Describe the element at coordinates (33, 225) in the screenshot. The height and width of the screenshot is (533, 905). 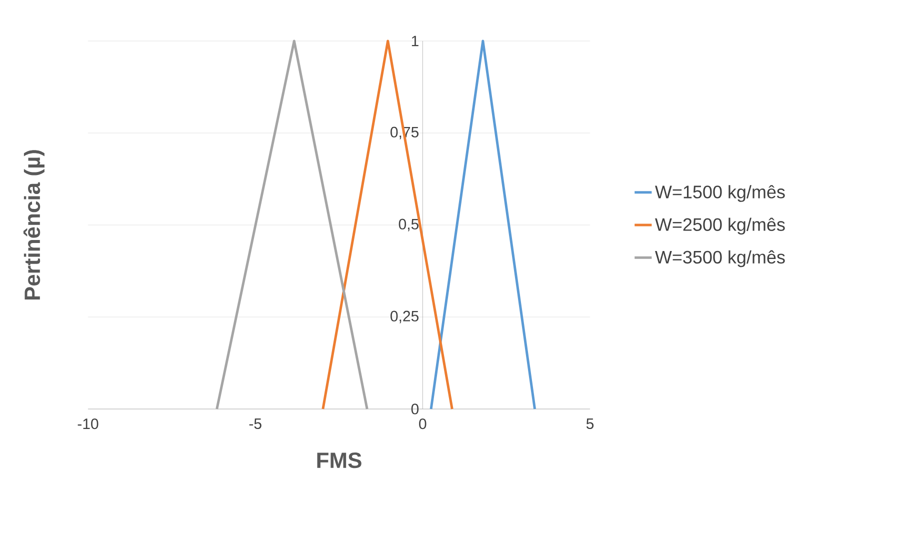
I see `y-axis-title: Pertinência (µ)` at that location.